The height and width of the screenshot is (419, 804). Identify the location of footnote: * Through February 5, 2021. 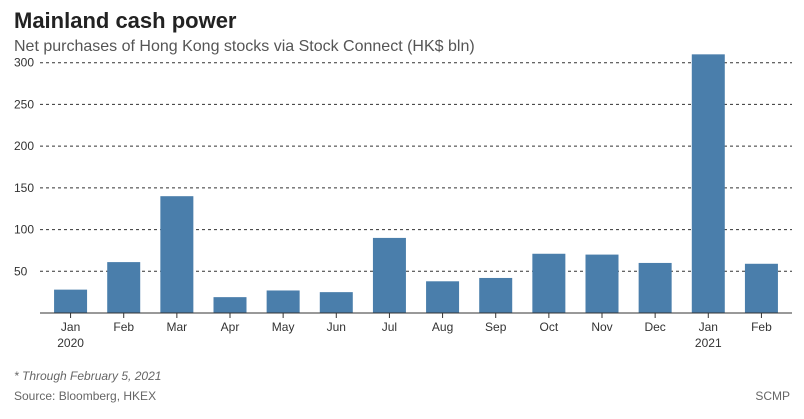
(88, 376).